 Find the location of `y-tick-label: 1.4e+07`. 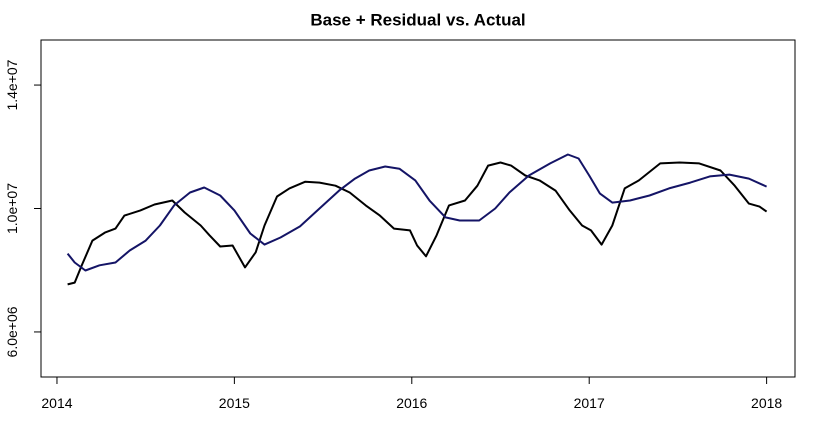

y-tick-label: 1.4e+07 is located at coordinates (12, 84).